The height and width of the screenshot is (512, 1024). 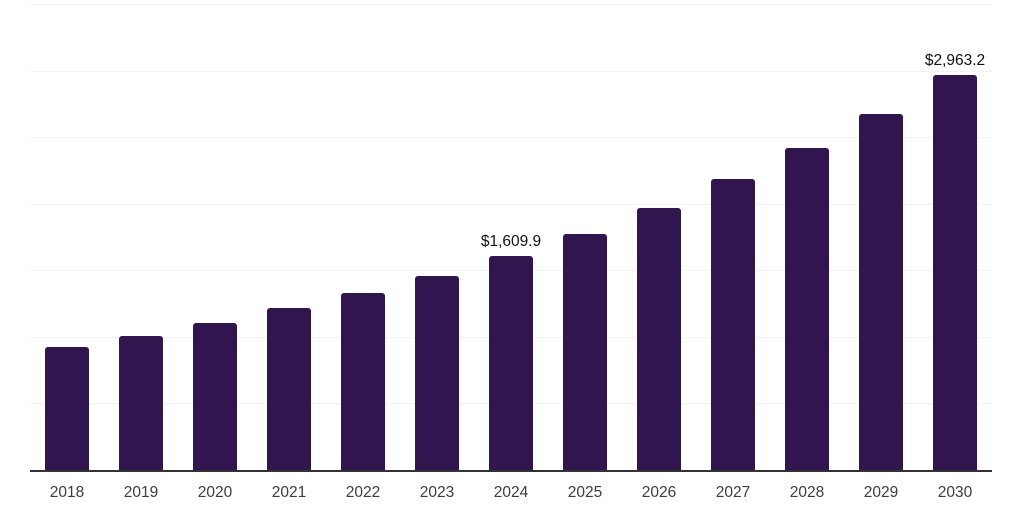 I want to click on x-tick-label-2029: 2029, so click(x=881, y=492).